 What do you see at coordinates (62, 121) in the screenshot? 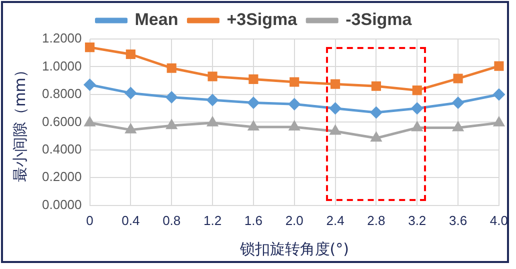
I see `y-tick-label: 0.6000` at bounding box center [62, 121].